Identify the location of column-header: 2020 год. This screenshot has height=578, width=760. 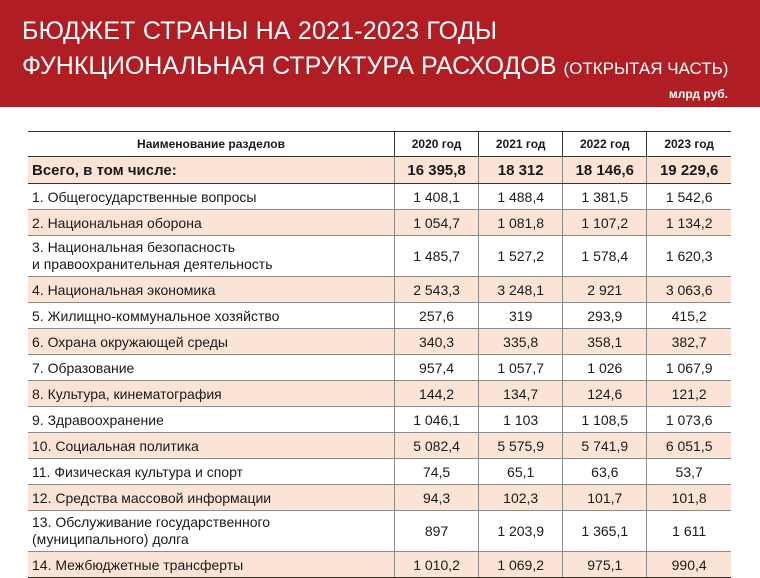
(436, 144).